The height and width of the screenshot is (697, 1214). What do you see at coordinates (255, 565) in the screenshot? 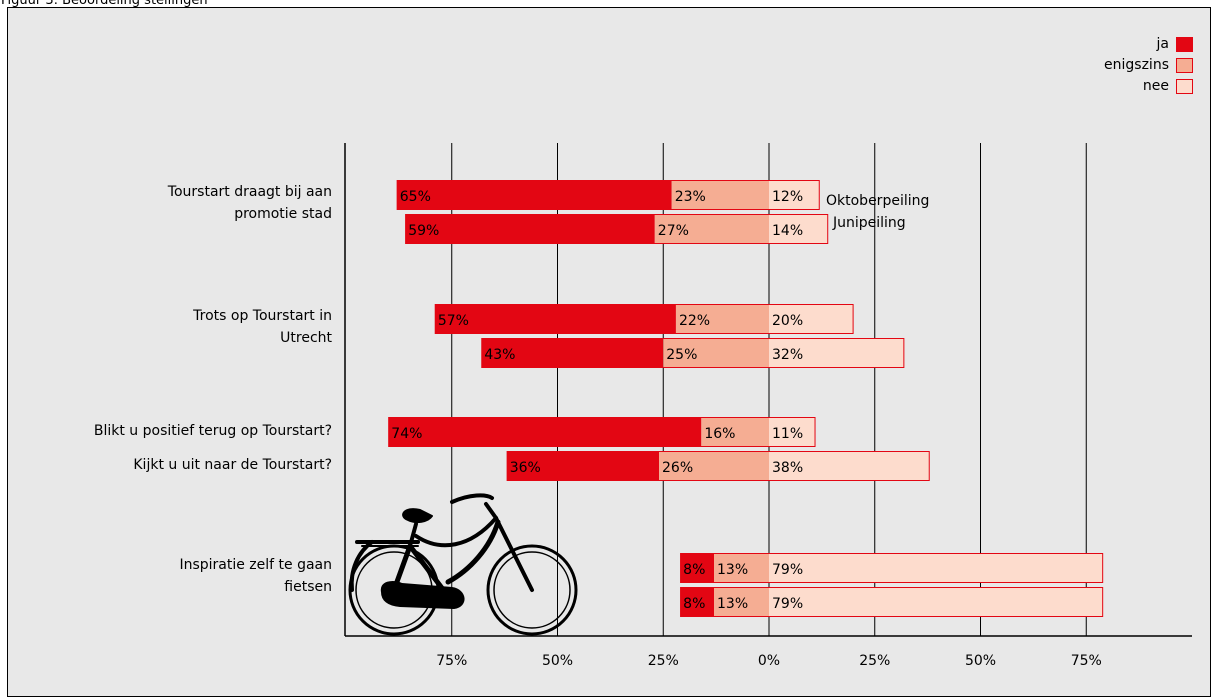
I see `category-label: Inspiratie zelf te gaan` at bounding box center [255, 565].